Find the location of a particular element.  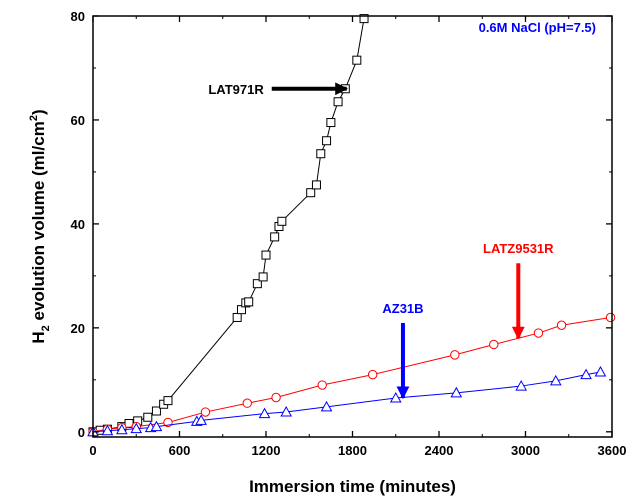

annotation-AZ31B: AZ31B is located at coordinates (402, 349).